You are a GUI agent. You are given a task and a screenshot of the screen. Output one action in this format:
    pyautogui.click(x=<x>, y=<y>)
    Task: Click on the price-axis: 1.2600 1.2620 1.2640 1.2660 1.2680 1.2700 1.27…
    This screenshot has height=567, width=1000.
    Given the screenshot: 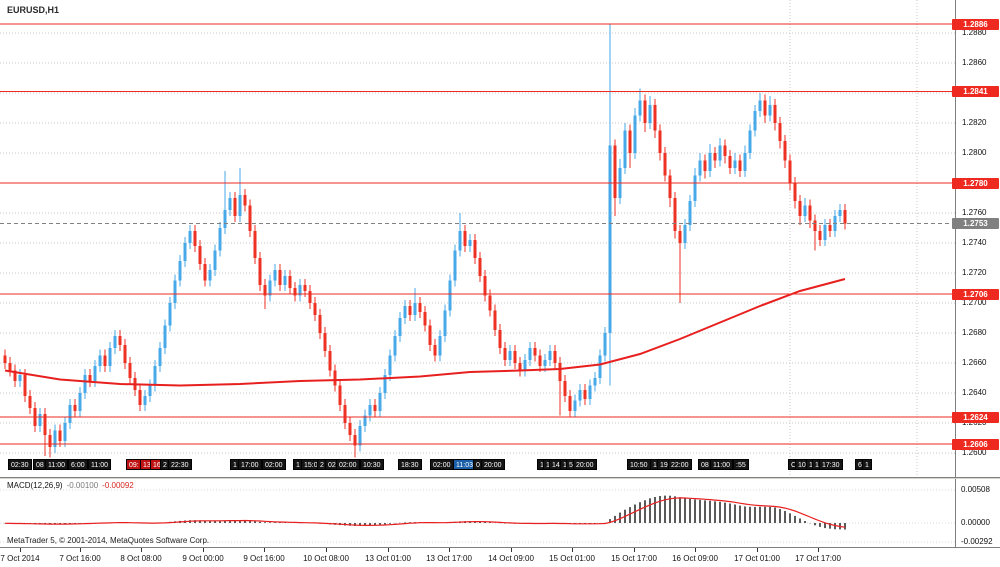 What is the action you would take?
    pyautogui.click(x=976, y=238)
    